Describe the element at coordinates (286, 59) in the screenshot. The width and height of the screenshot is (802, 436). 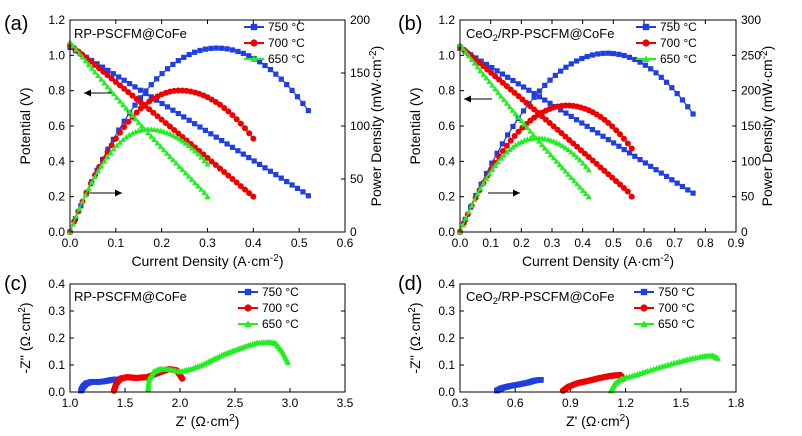
I see `legend-entry: 650 °C` at that location.